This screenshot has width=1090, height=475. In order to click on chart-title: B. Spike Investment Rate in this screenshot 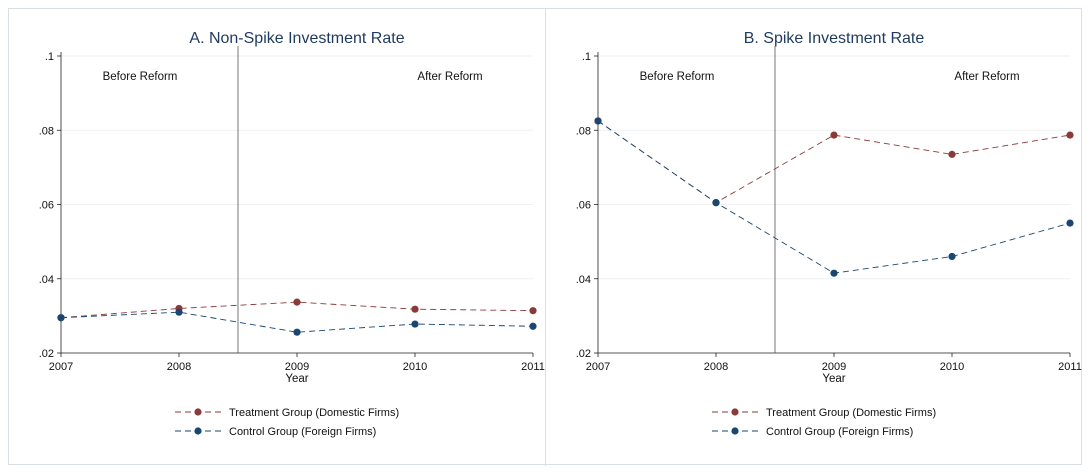, I will do `click(834, 38)`.